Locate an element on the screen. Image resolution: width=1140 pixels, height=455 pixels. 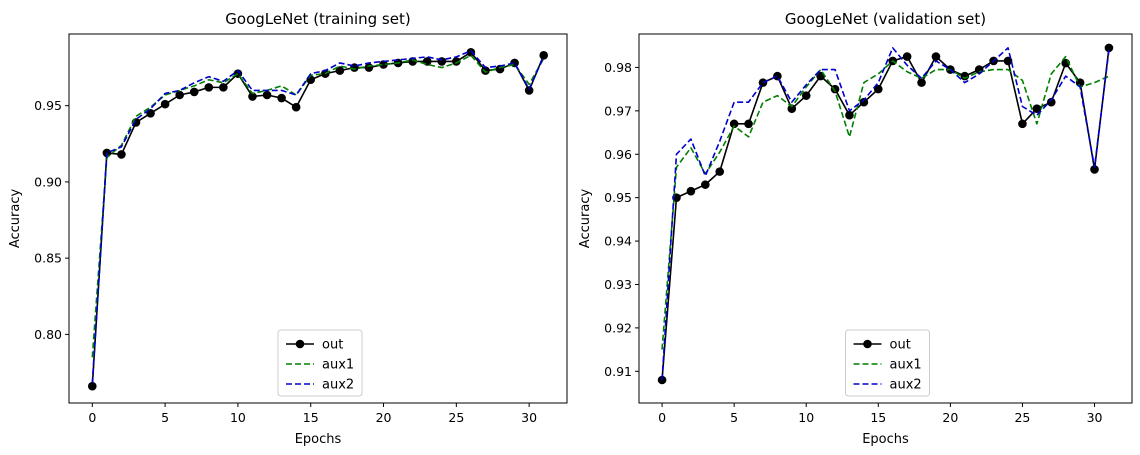
y-tick-label: 0.97 is located at coordinates (618, 110).